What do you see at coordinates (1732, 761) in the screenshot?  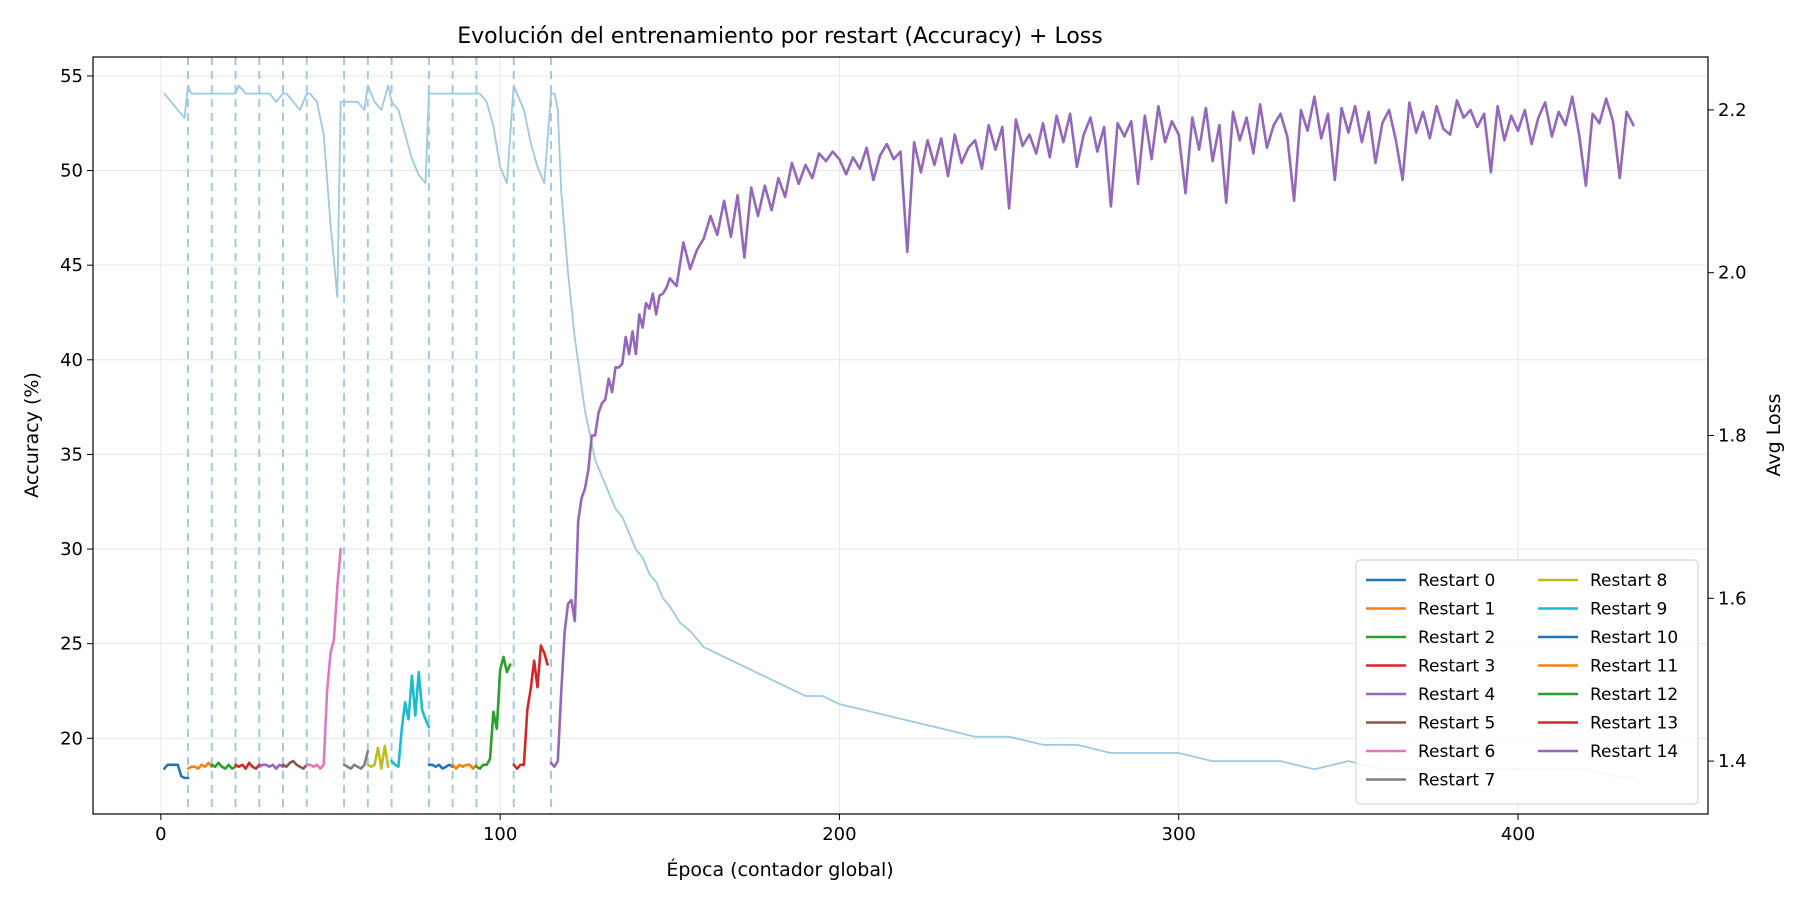 I see `y2-tick-label: 1.4` at bounding box center [1732, 761].